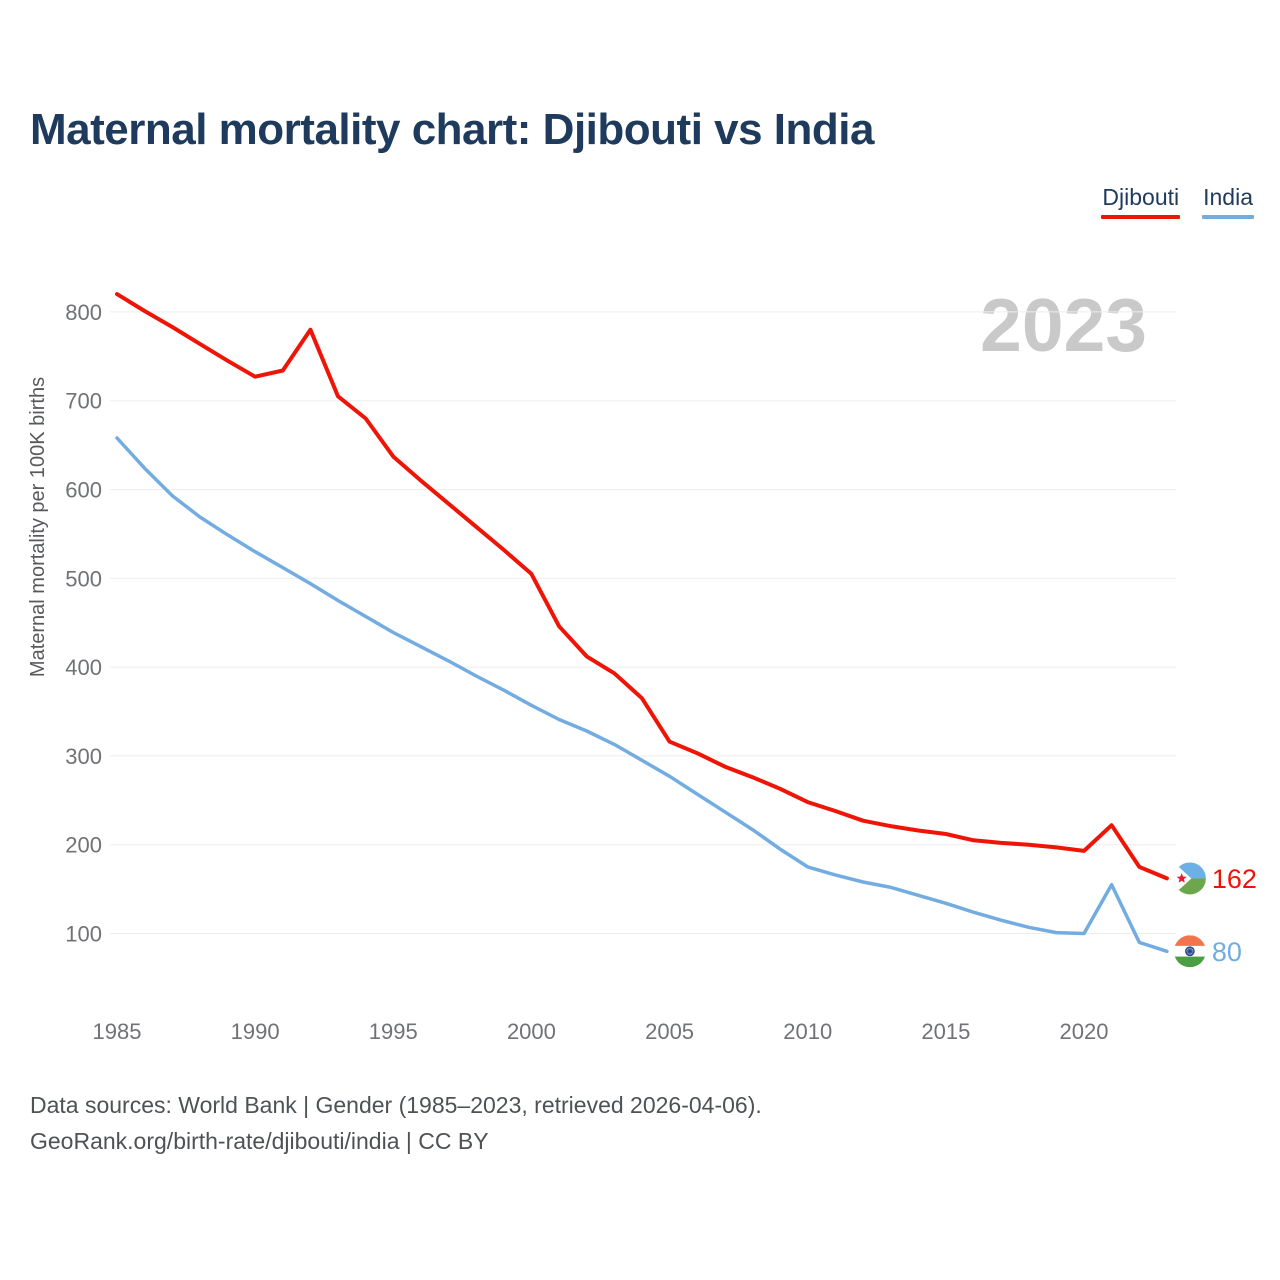  Describe the element at coordinates (83, 667) in the screenshot. I see `y-tick-label: 400` at that location.